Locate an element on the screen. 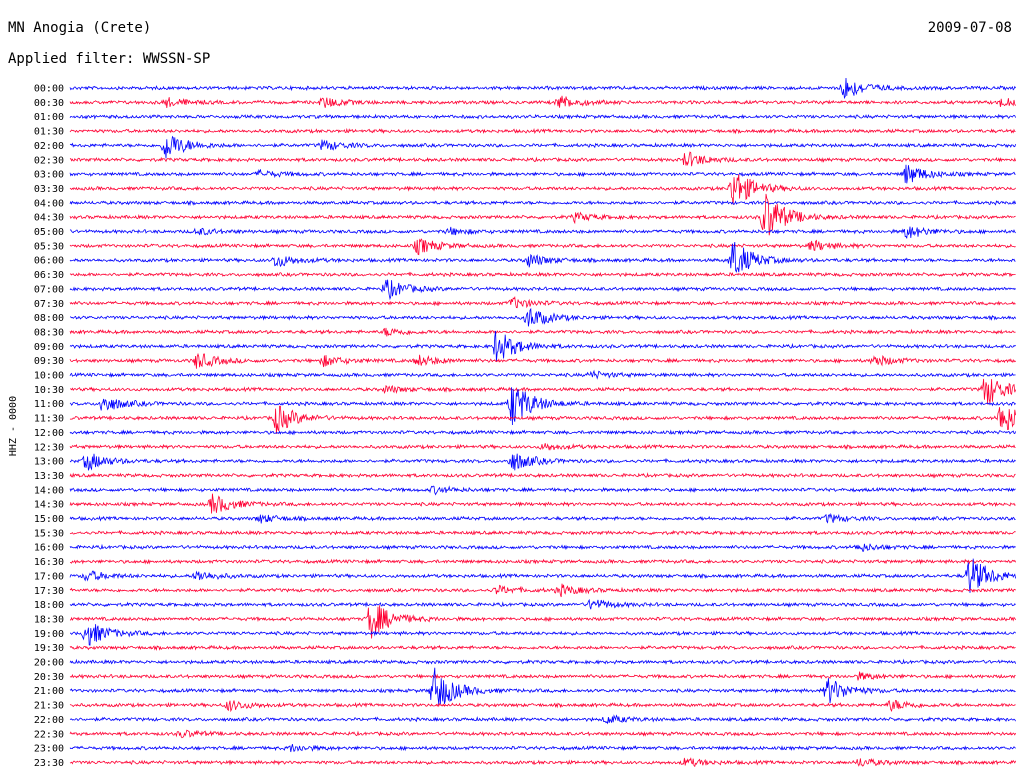 The width and height of the screenshot is (1024, 780). station-title: MN Anogia (Crete) is located at coordinates (80, 28).